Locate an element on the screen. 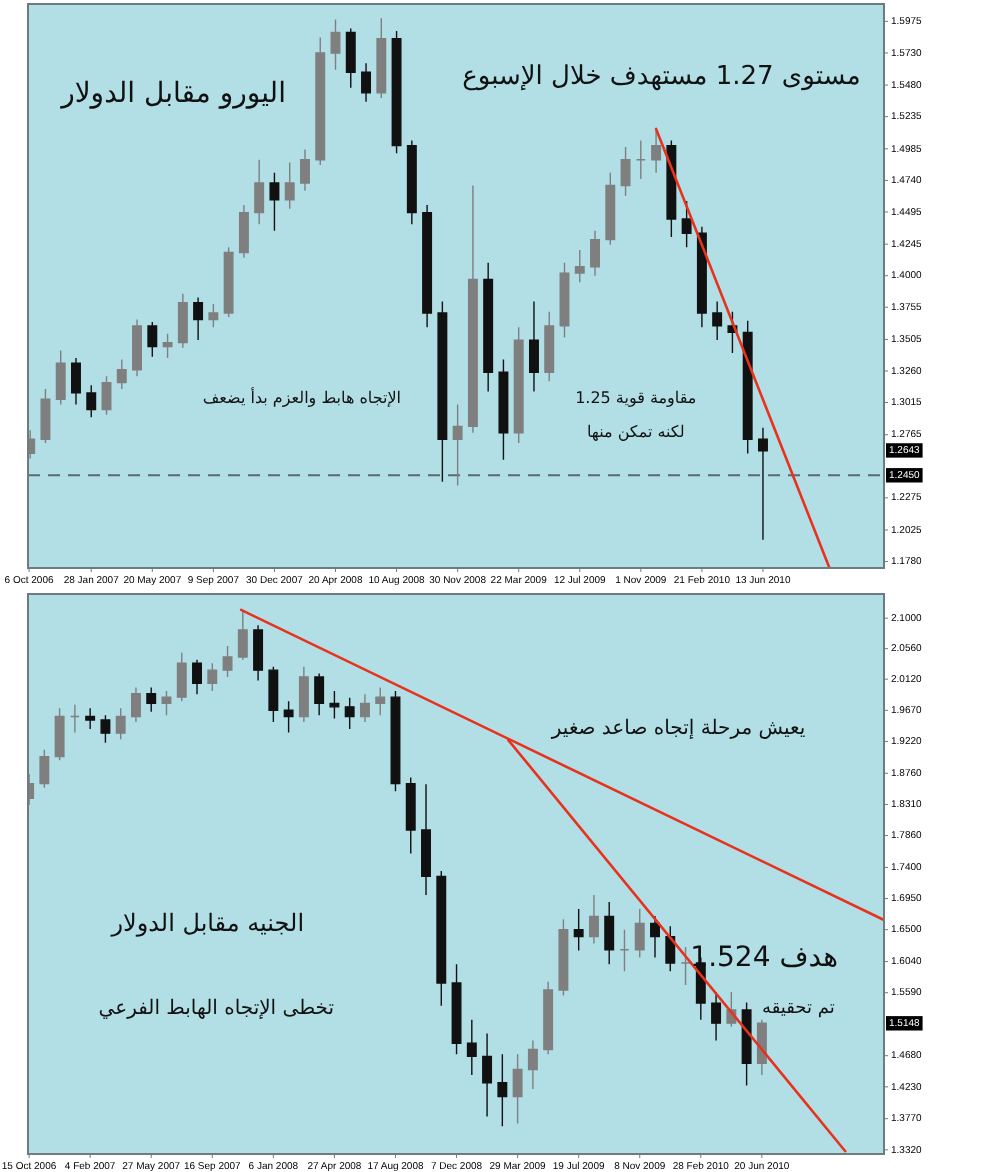 This screenshot has height=1172, width=1000. annotation: مقاومة قوية 1.25 is located at coordinates (636, 398).